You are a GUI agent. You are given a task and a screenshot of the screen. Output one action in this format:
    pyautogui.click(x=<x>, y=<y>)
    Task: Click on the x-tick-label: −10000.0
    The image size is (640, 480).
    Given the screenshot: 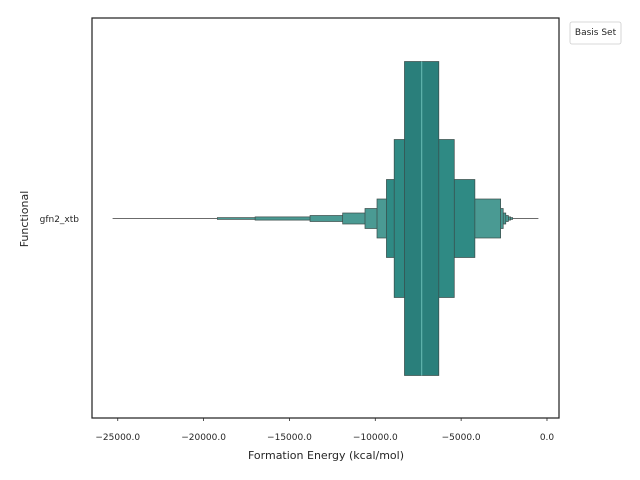 What is the action you would take?
    pyautogui.click(x=375, y=438)
    